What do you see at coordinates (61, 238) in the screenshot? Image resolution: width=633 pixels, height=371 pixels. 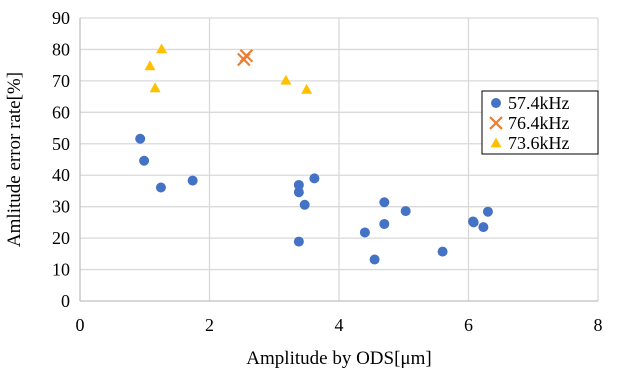 I see `y-tick-label: 20` at bounding box center [61, 238].